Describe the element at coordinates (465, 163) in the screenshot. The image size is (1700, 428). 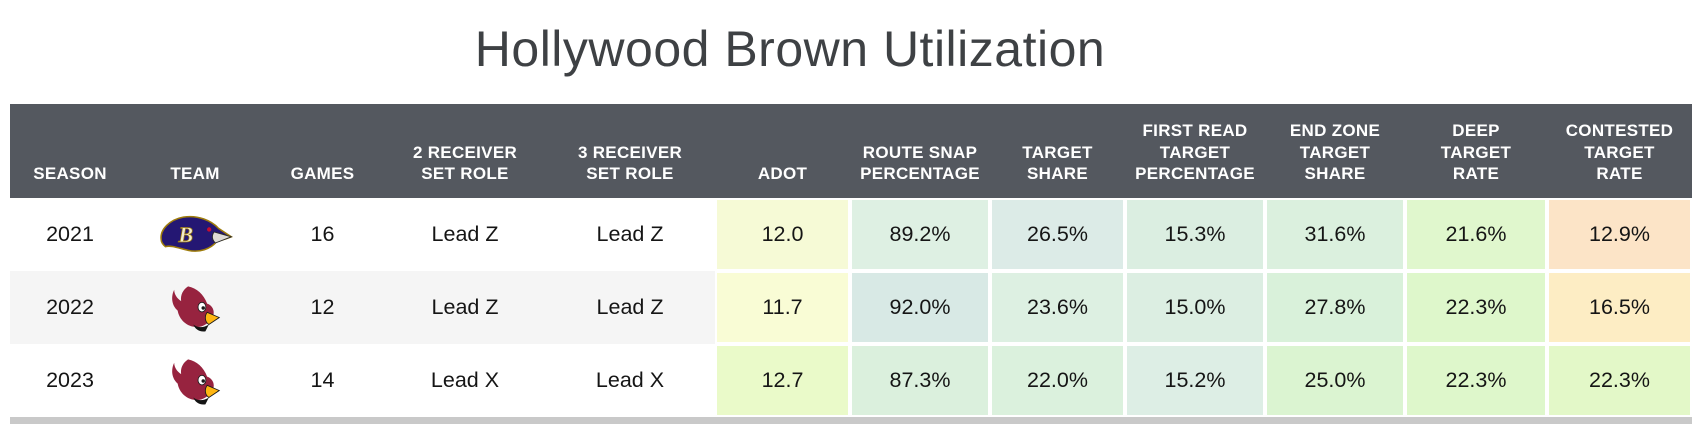
I see `column-header-2-receiver-set-role: 2 RECEIVER SET ROLE` at that location.